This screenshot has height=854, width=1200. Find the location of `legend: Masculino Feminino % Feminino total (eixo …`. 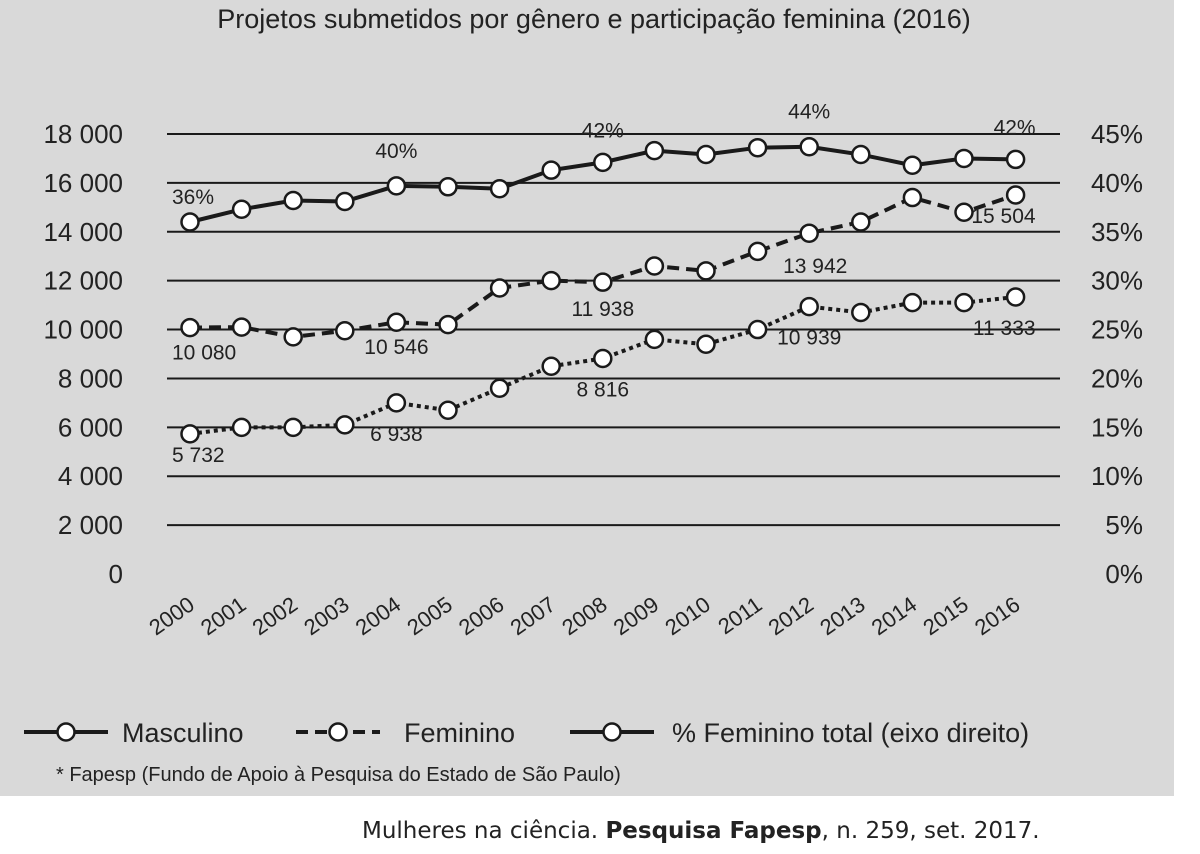

legend: Masculino Feminino % Feminino total (eixo … is located at coordinates (526, 733).